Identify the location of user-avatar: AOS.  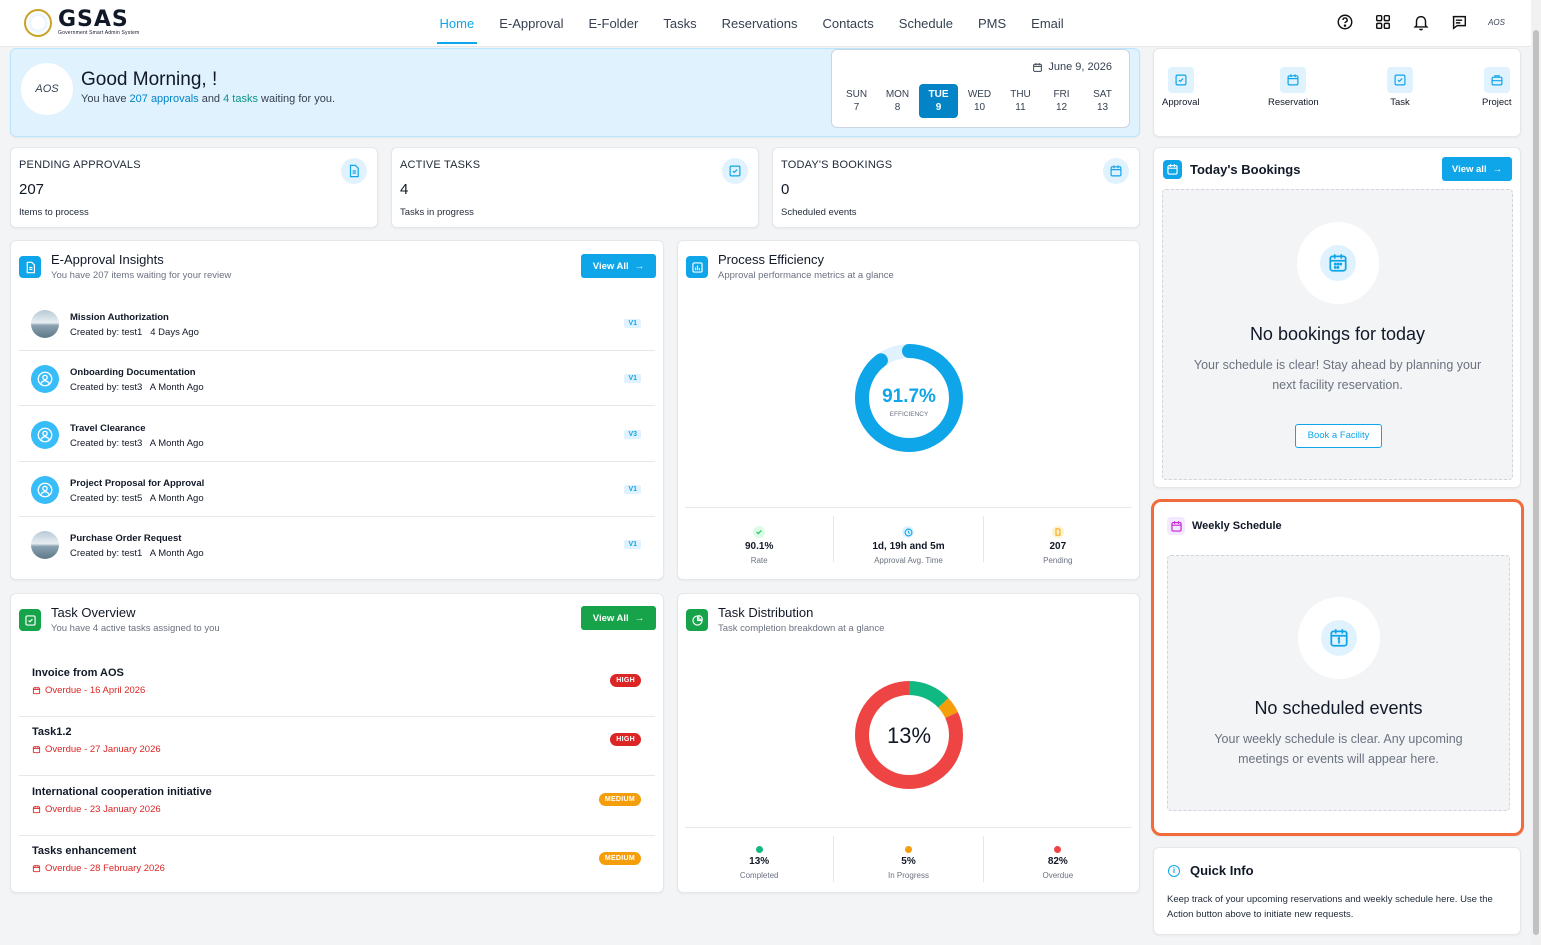
(1496, 22).